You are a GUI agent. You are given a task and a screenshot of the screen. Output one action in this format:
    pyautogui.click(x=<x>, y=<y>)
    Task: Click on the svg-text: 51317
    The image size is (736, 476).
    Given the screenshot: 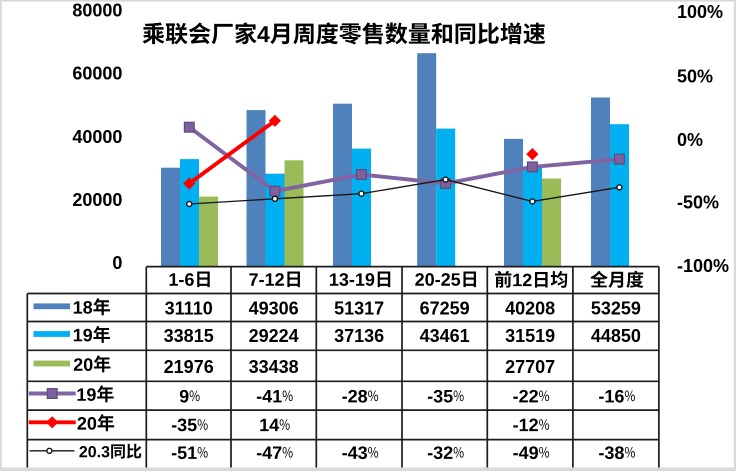 What is the action you would take?
    pyautogui.click(x=359, y=308)
    